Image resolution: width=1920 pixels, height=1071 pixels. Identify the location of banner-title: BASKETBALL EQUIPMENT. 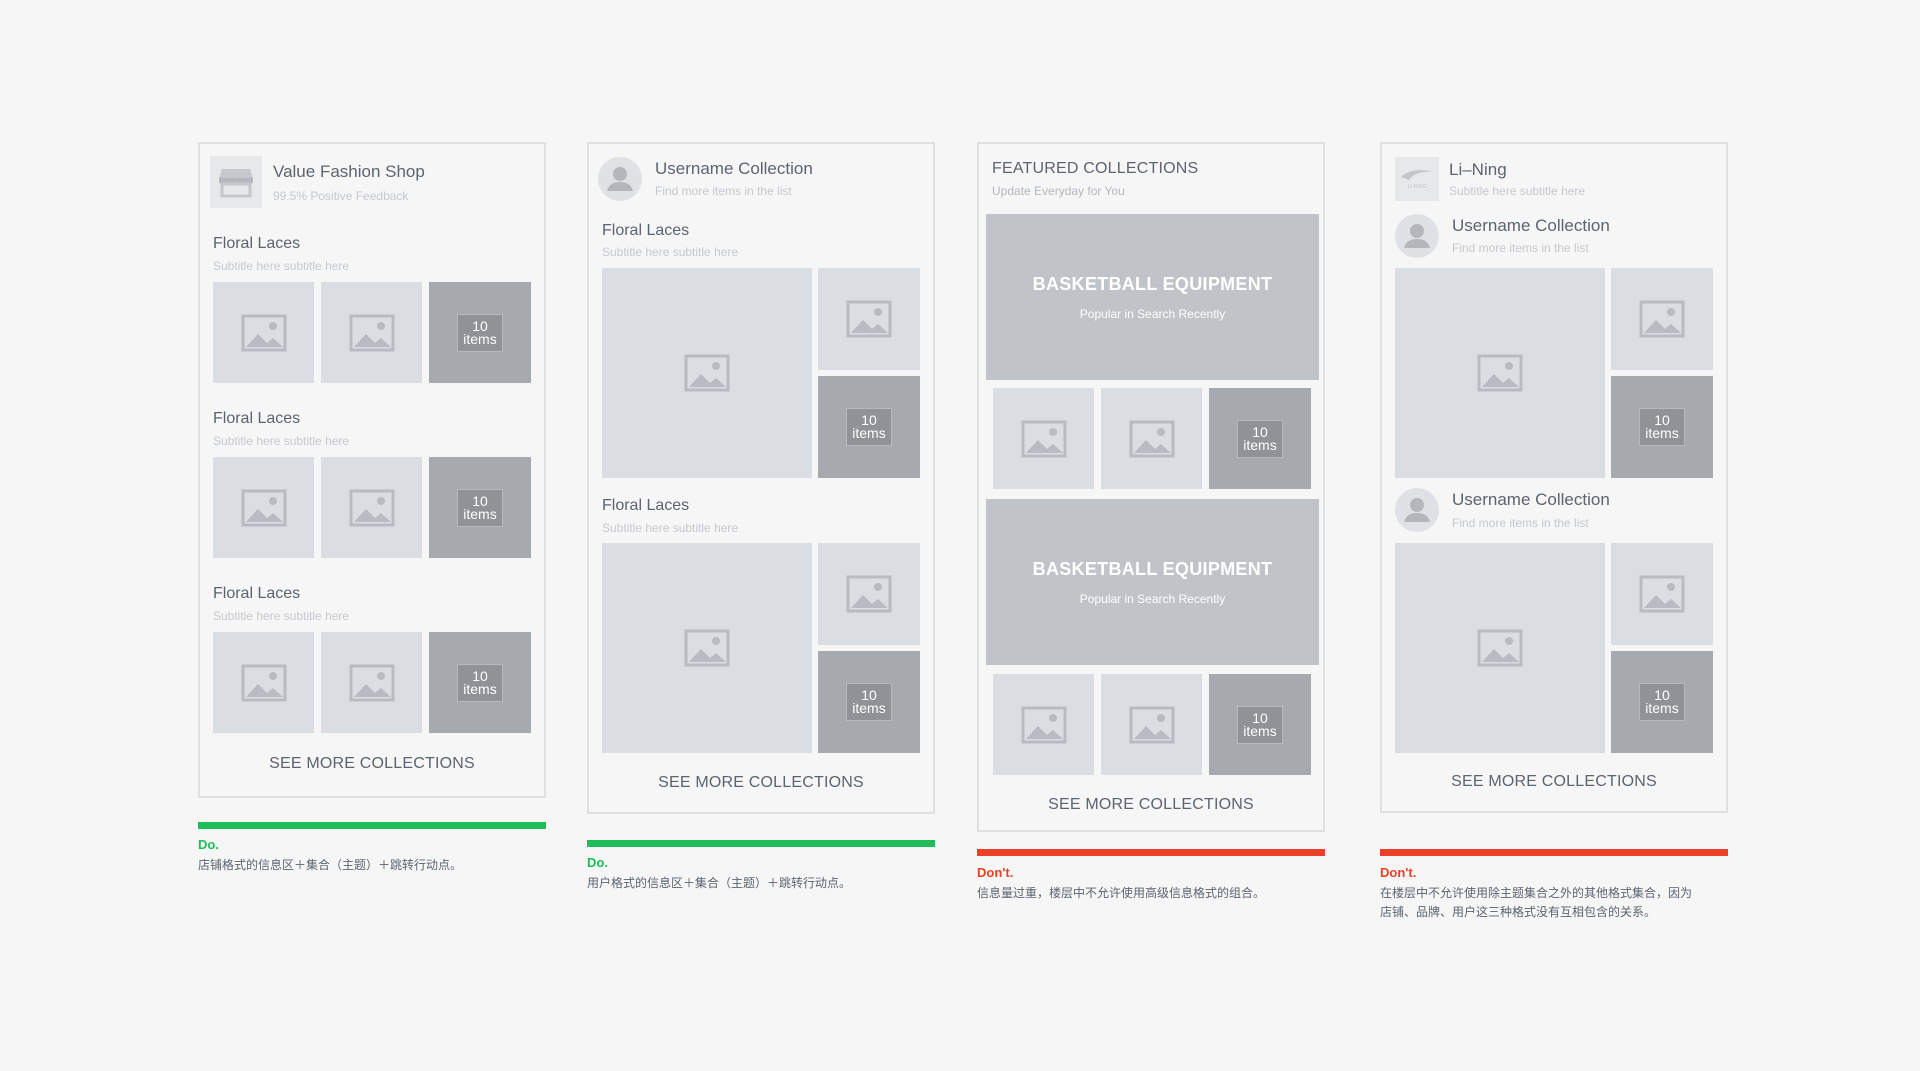
(1152, 283).